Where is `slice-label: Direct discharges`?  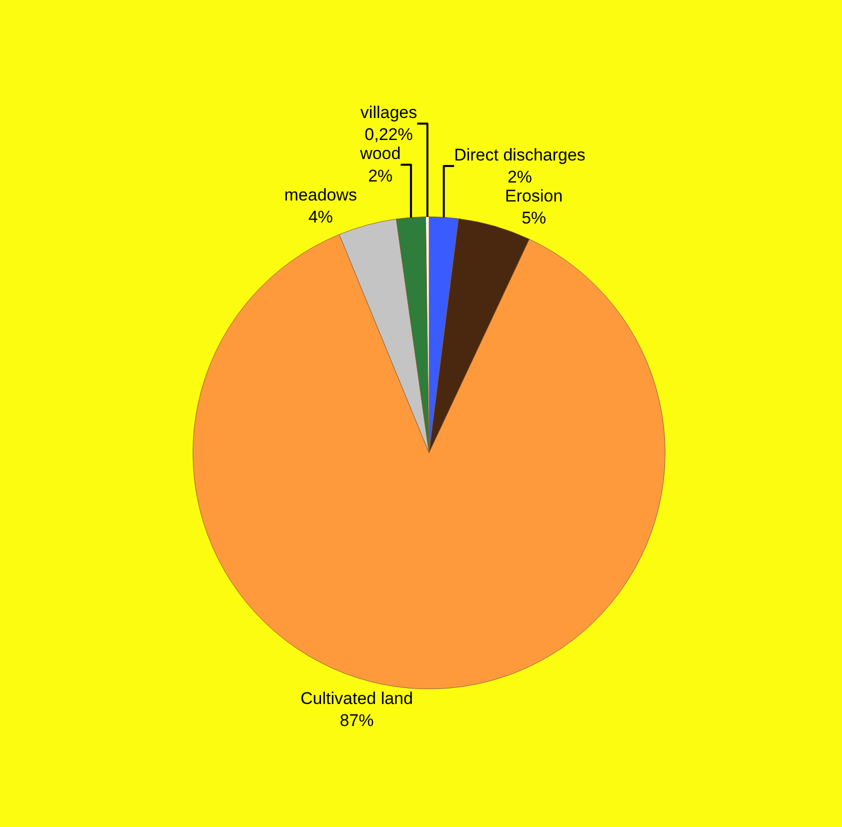 slice-label: Direct discharges is located at coordinates (520, 154).